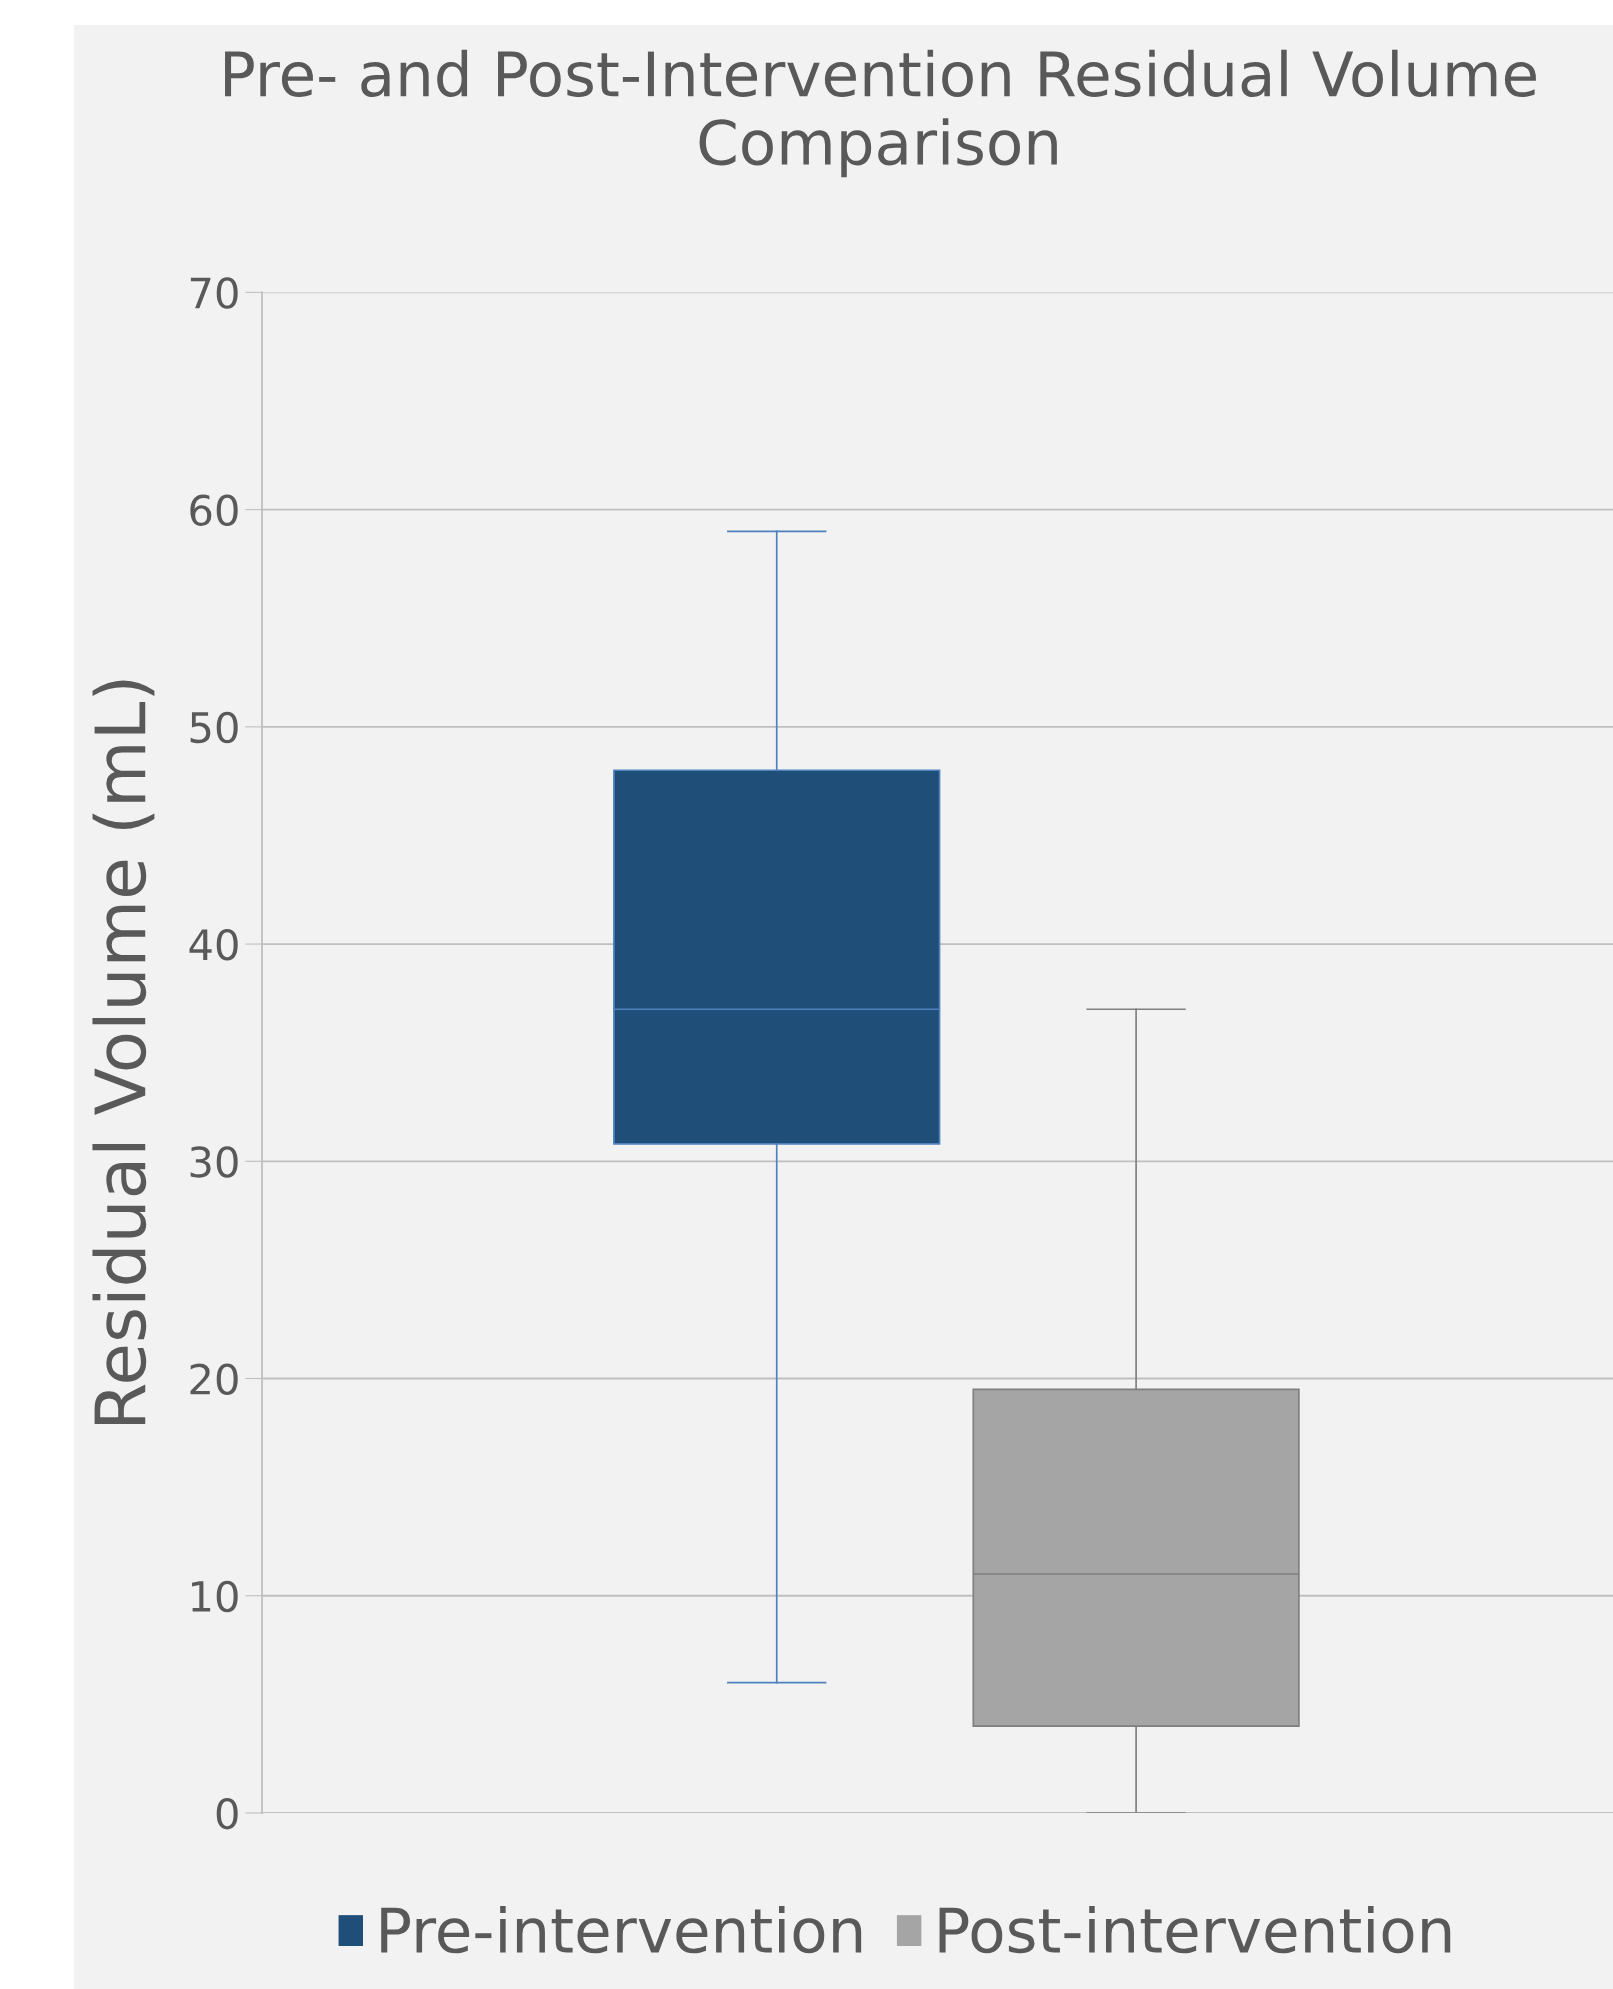 This screenshot has width=1613, height=1989. Describe the element at coordinates (1195, 1929) in the screenshot. I see `legend-label: Post-intervention` at that location.